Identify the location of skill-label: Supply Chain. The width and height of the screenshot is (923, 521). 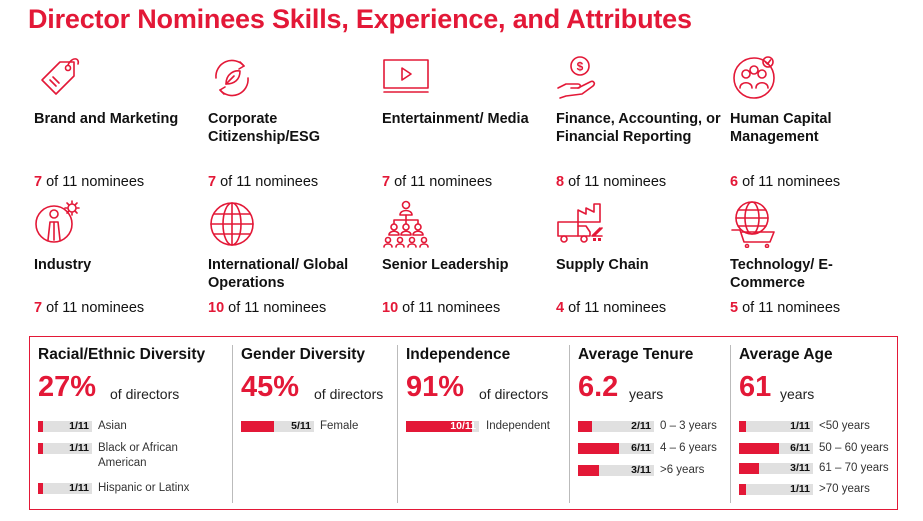
(602, 265).